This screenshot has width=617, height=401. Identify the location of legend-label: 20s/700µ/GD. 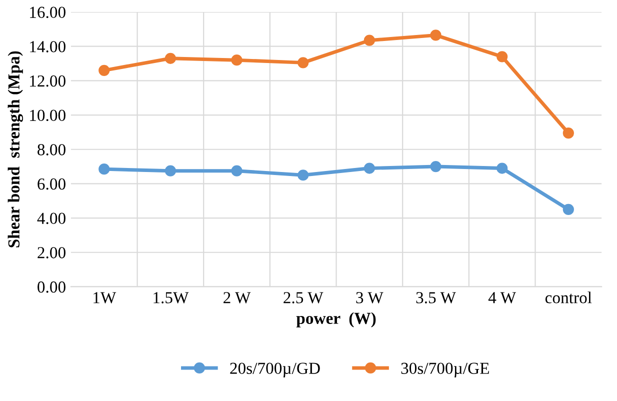
(275, 370).